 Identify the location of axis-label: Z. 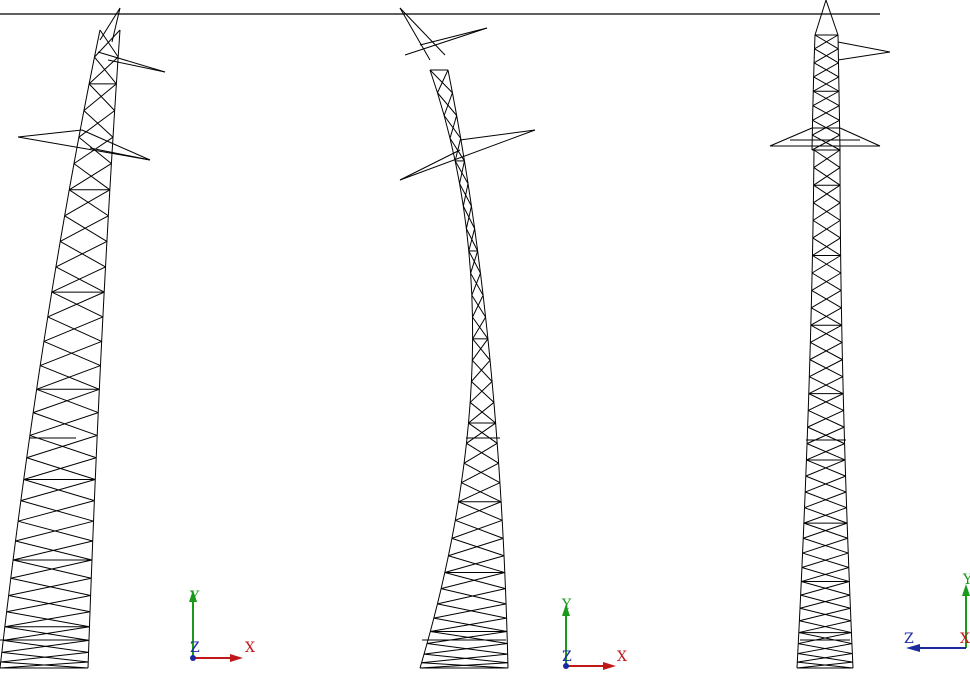
(909, 639).